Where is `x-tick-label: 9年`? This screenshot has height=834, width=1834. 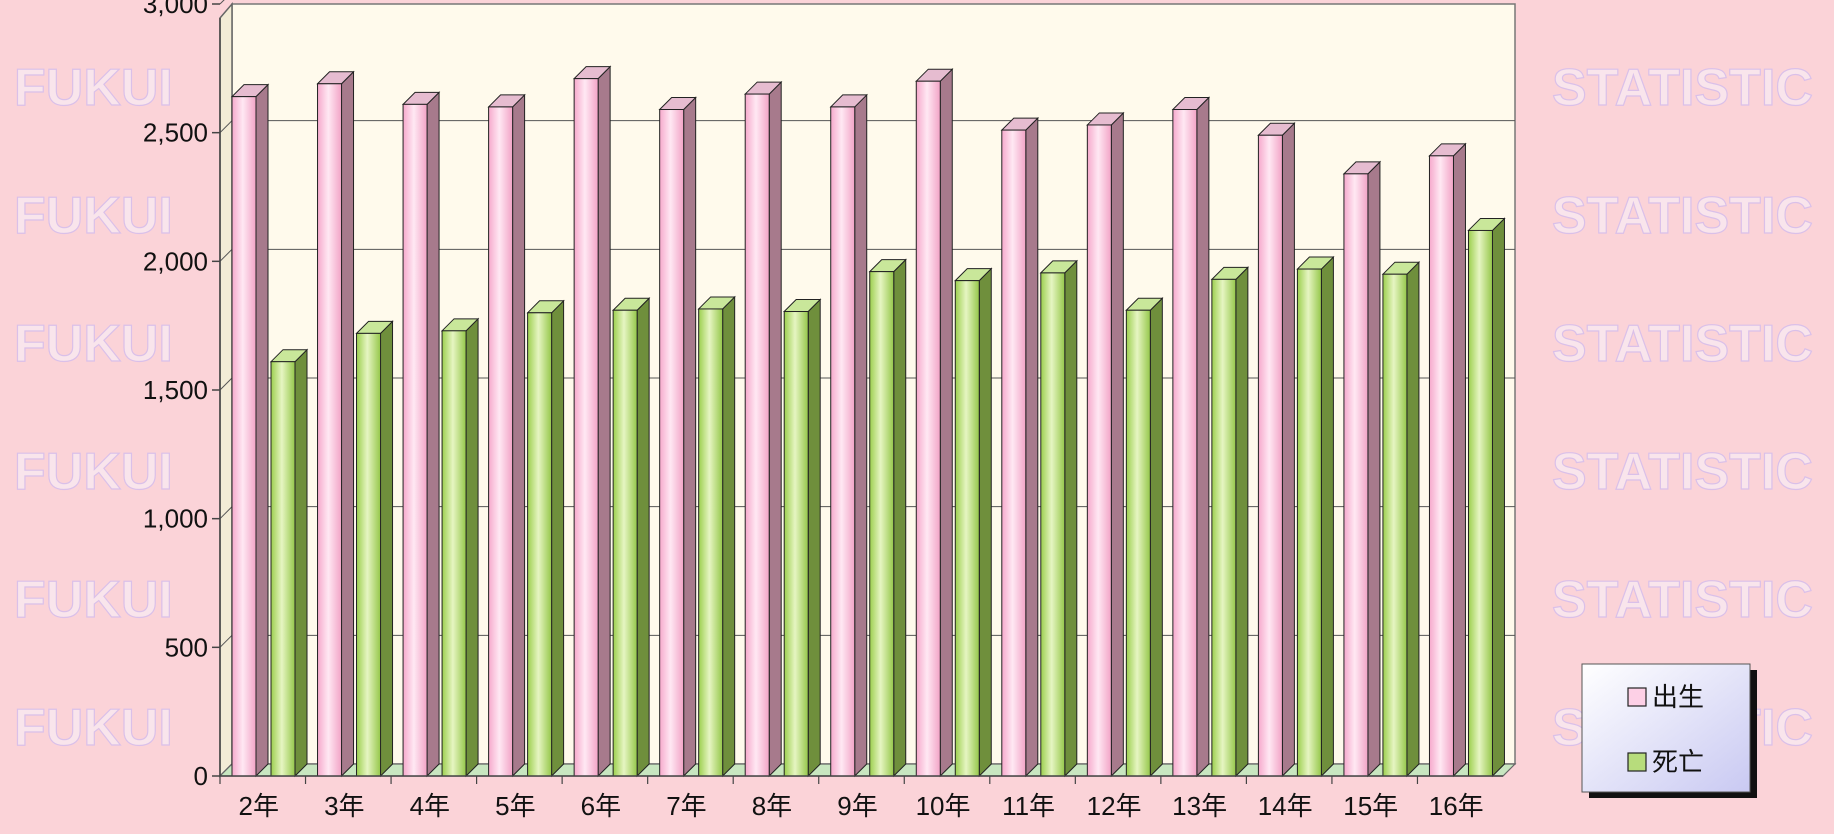 x-tick-label: 9年 is located at coordinates (857, 806).